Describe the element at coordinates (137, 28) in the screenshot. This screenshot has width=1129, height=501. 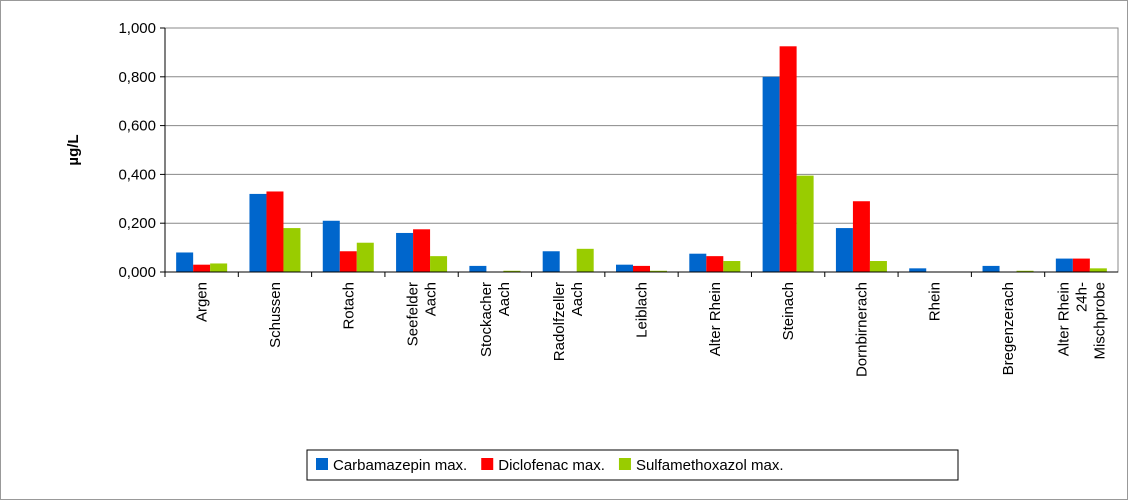
I see `y-tick-label: 1,000` at that location.